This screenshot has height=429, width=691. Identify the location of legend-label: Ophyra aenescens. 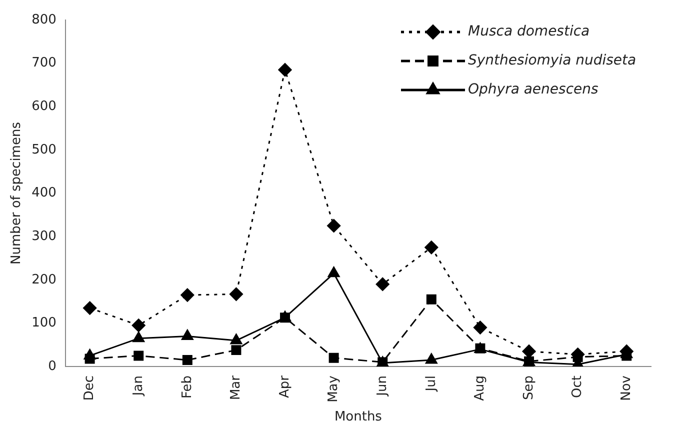
(533, 90).